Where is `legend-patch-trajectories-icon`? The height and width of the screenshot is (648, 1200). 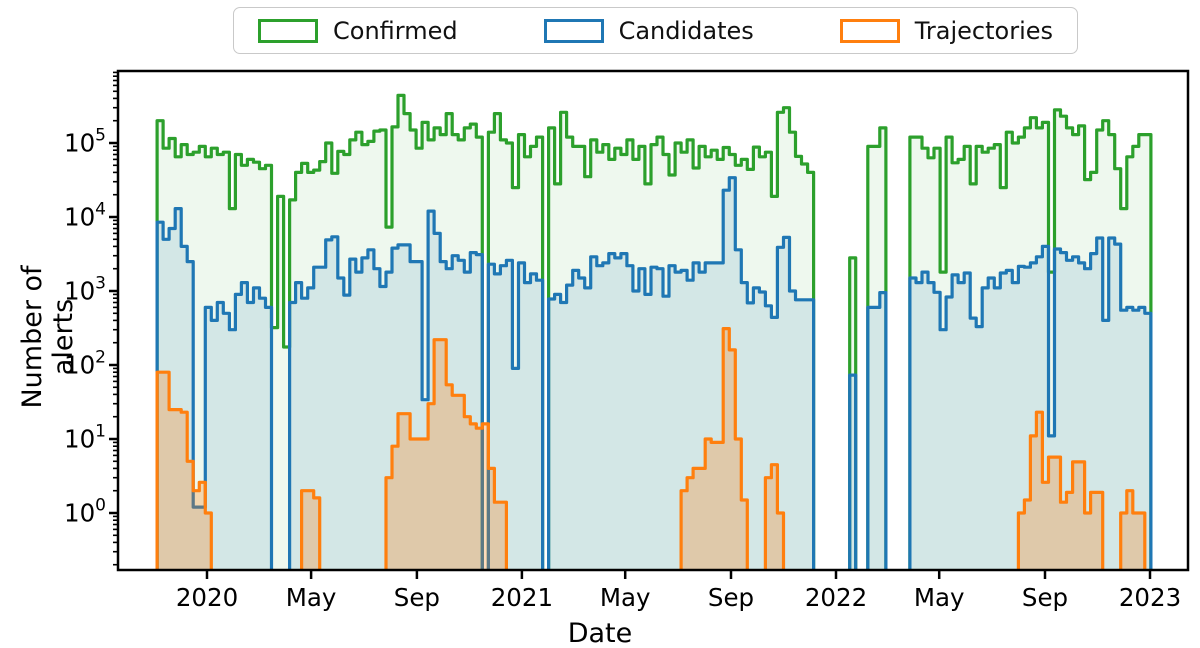
legend-patch-trajectories-icon is located at coordinates (869, 30).